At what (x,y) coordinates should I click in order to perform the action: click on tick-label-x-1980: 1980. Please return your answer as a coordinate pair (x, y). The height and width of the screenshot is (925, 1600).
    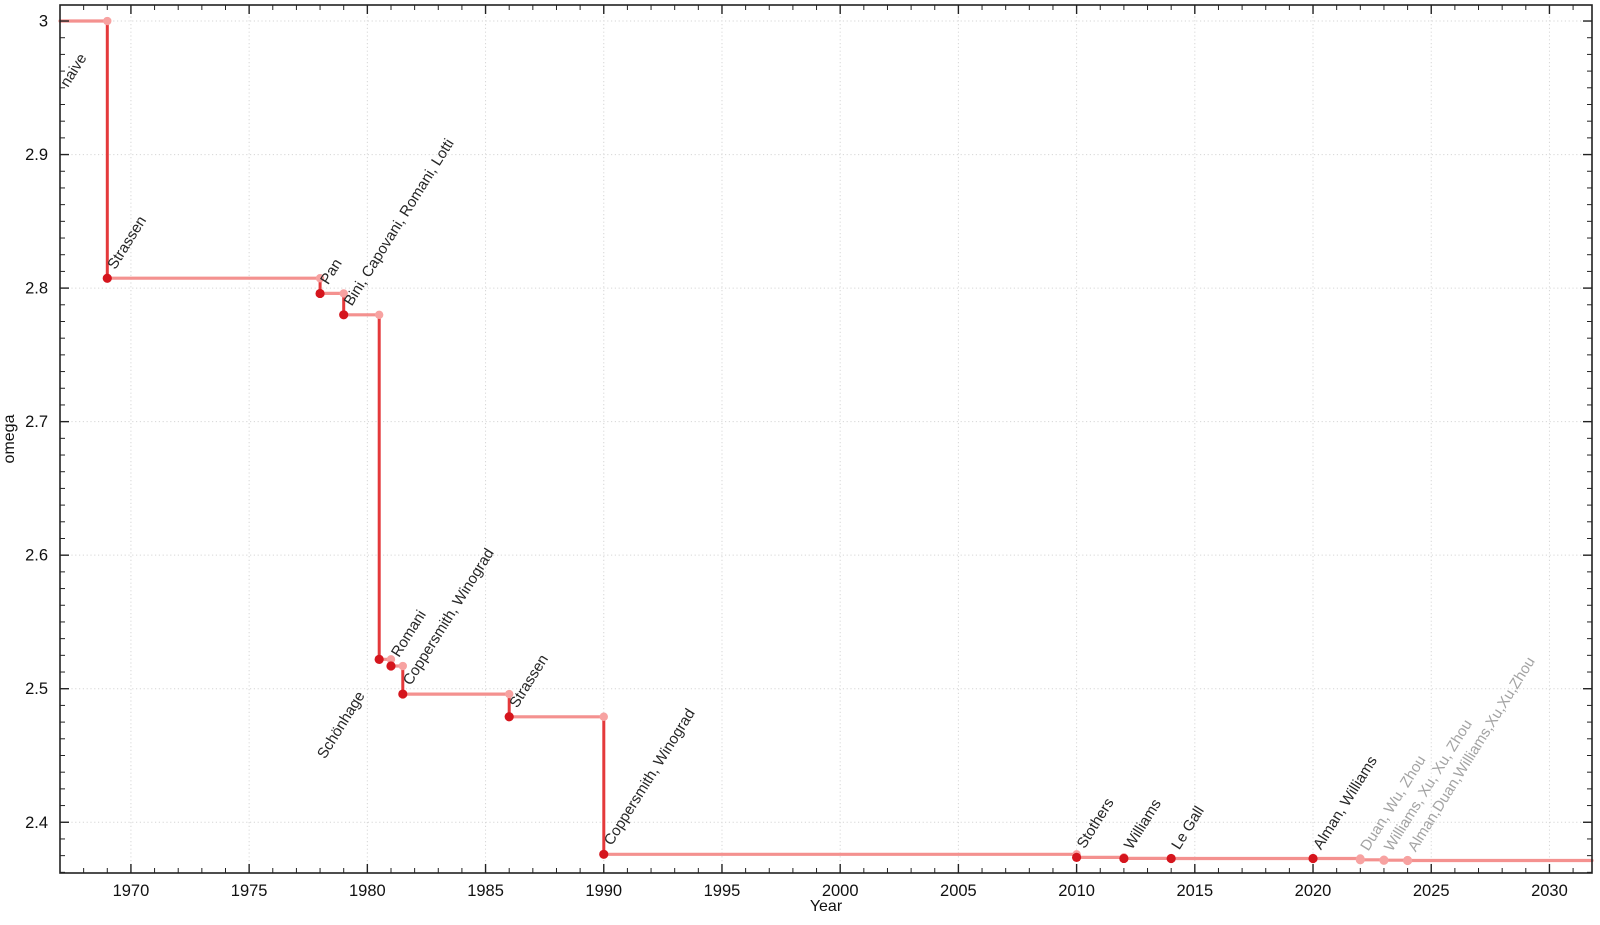
    Looking at the image, I should click on (367, 891).